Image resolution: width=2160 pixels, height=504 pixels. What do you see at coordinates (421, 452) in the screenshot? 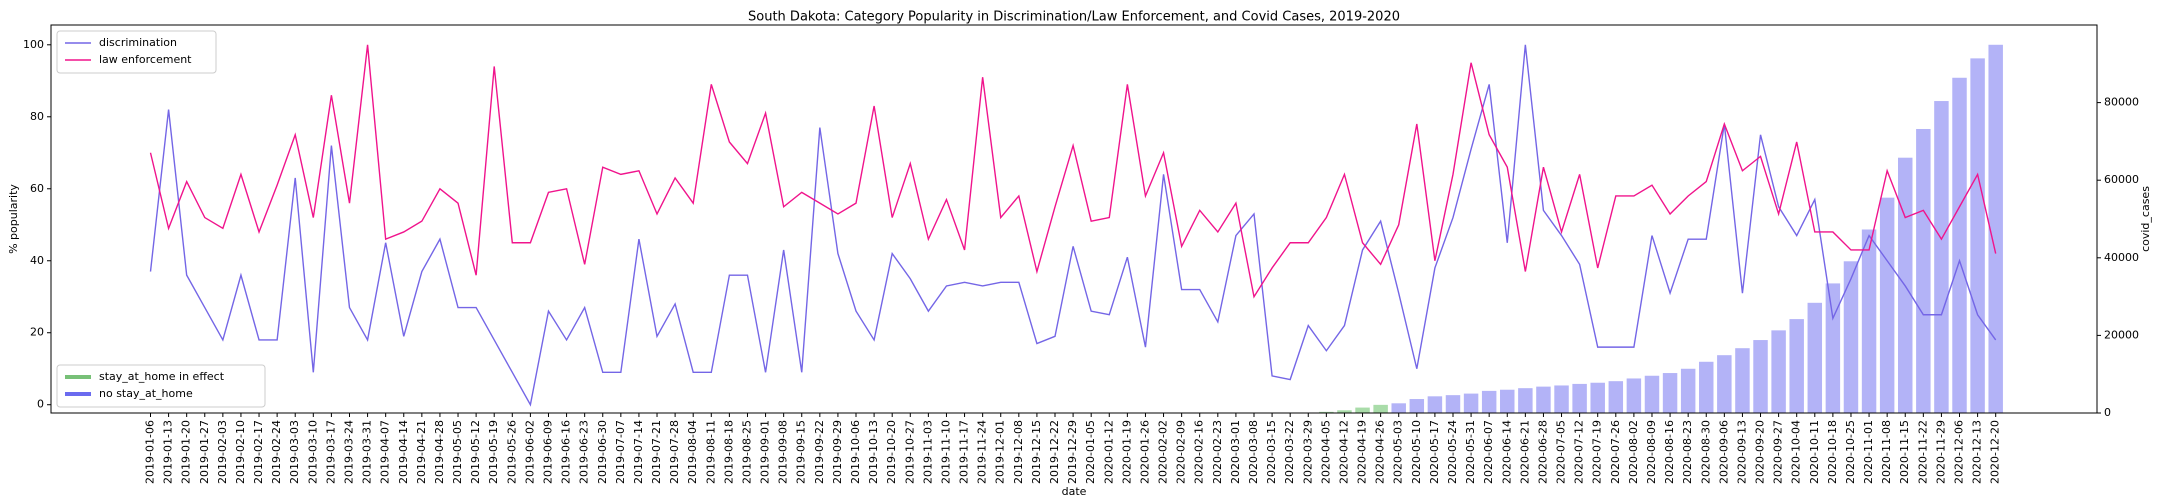
I see `x-tick-label: 2019-04-21` at bounding box center [421, 452].